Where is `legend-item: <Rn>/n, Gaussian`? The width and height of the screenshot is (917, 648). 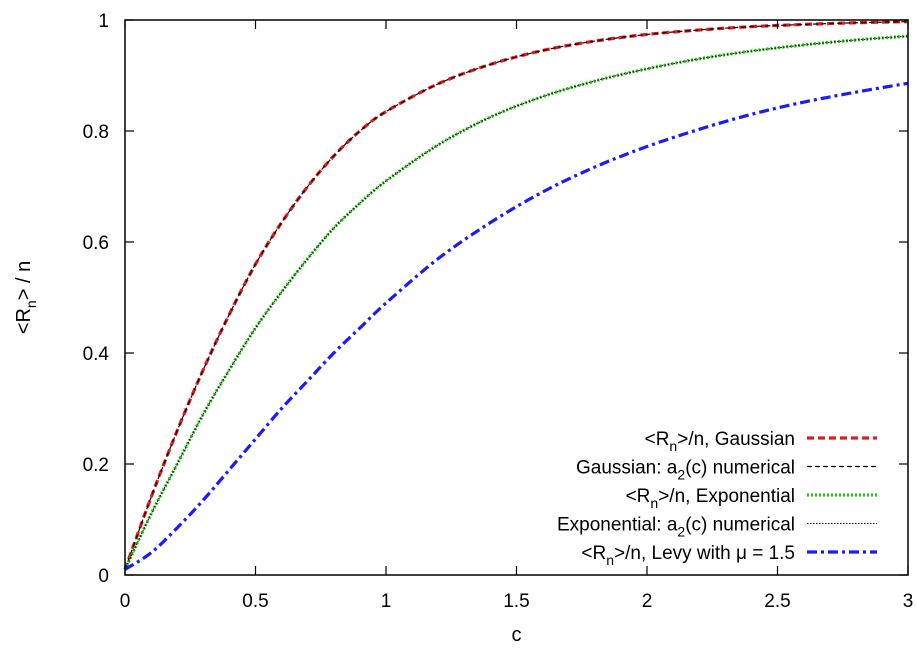
legend-item: <Rn>/n, Gaussian is located at coordinates (761, 441).